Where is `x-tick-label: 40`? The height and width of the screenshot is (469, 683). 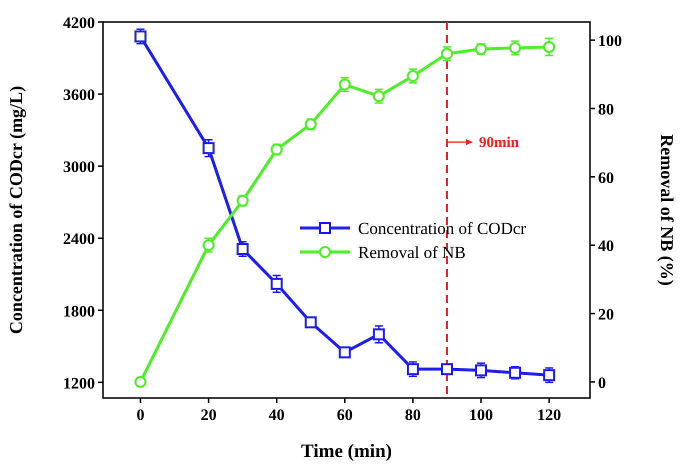
x-tick-label: 40 is located at coordinates (276, 415).